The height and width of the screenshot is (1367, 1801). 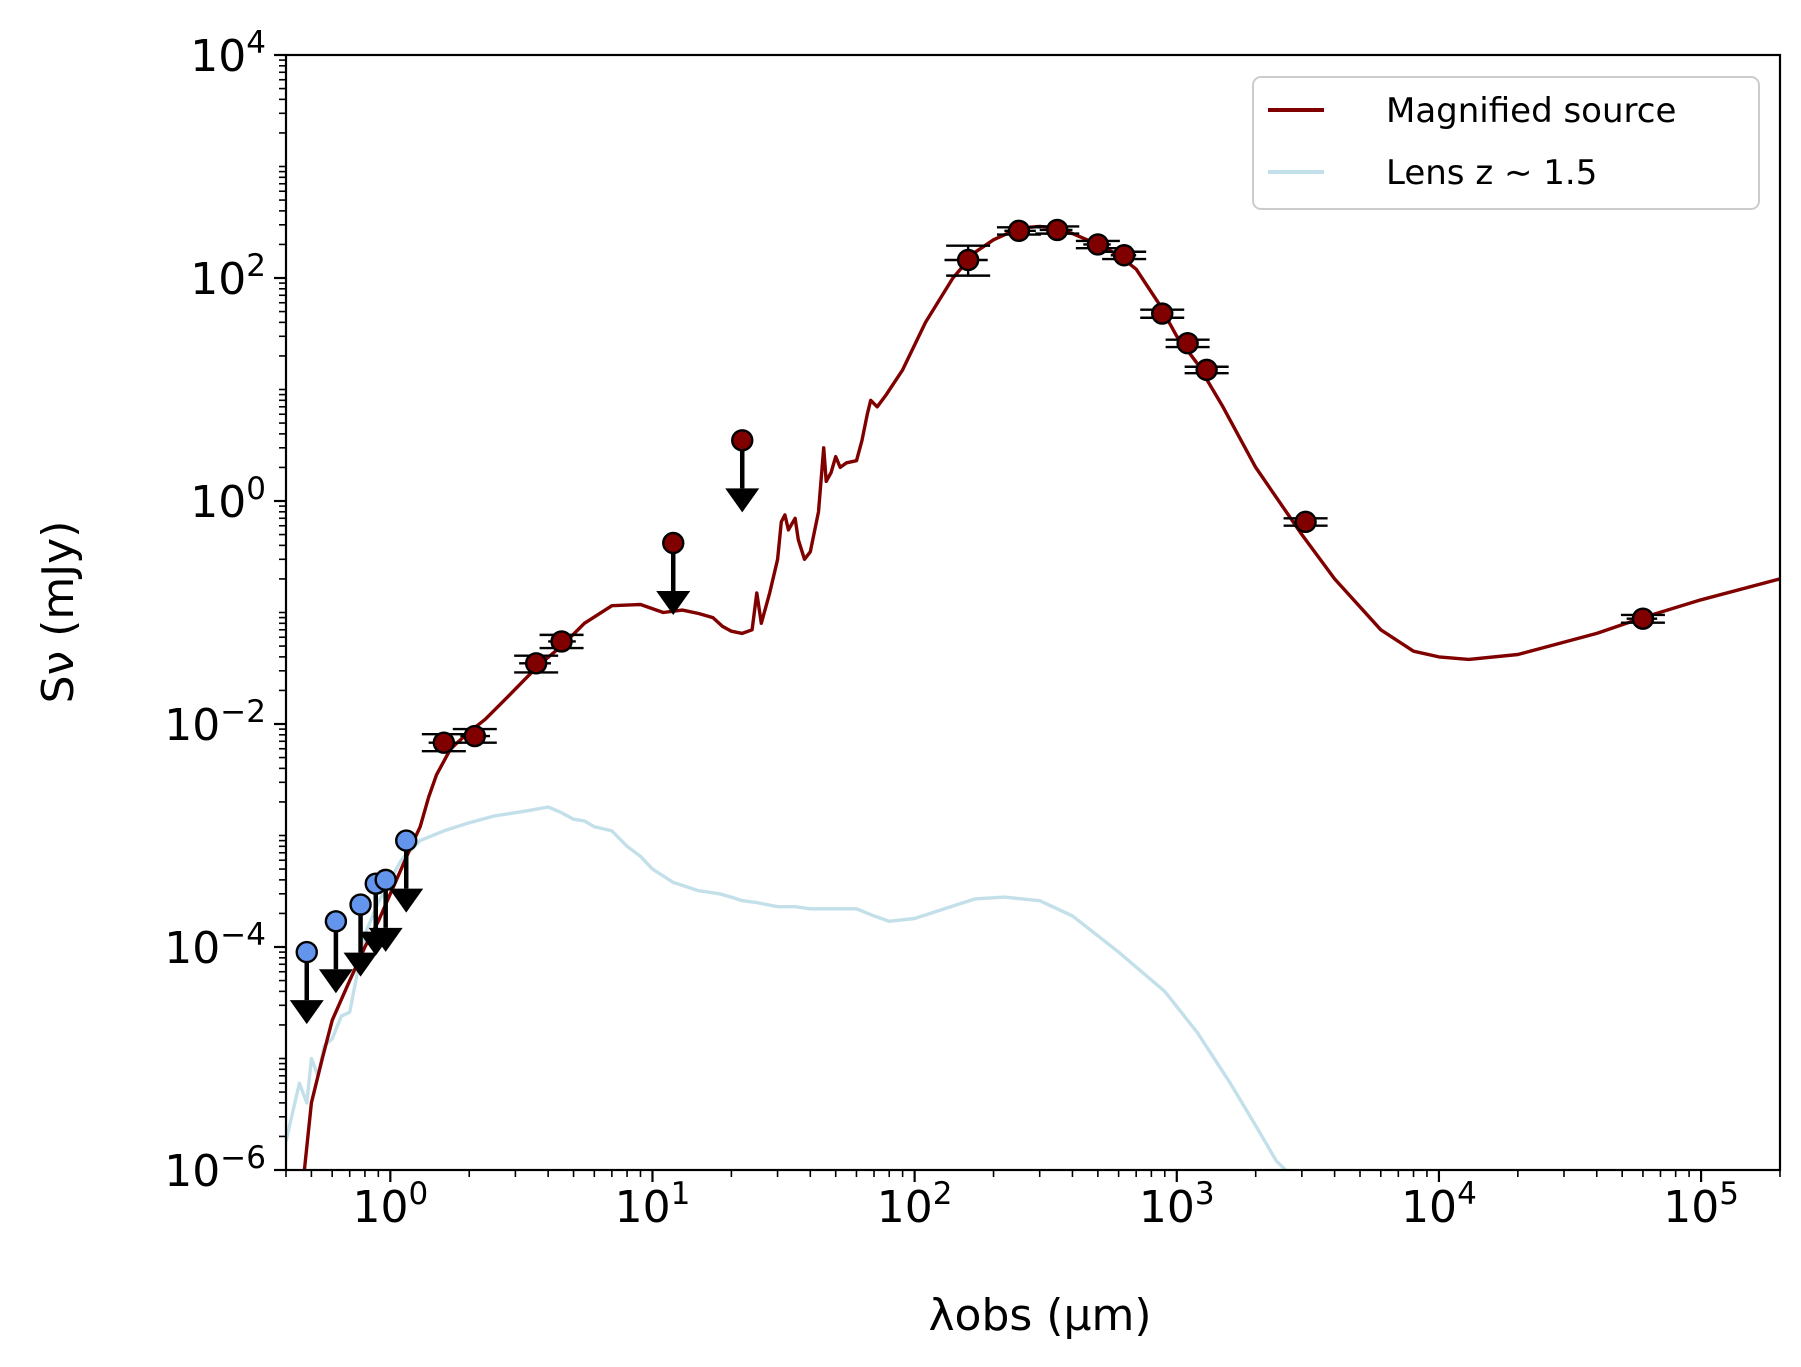 I want to click on y-axis-label-text: Sν (mJy), so click(x=58, y=612).